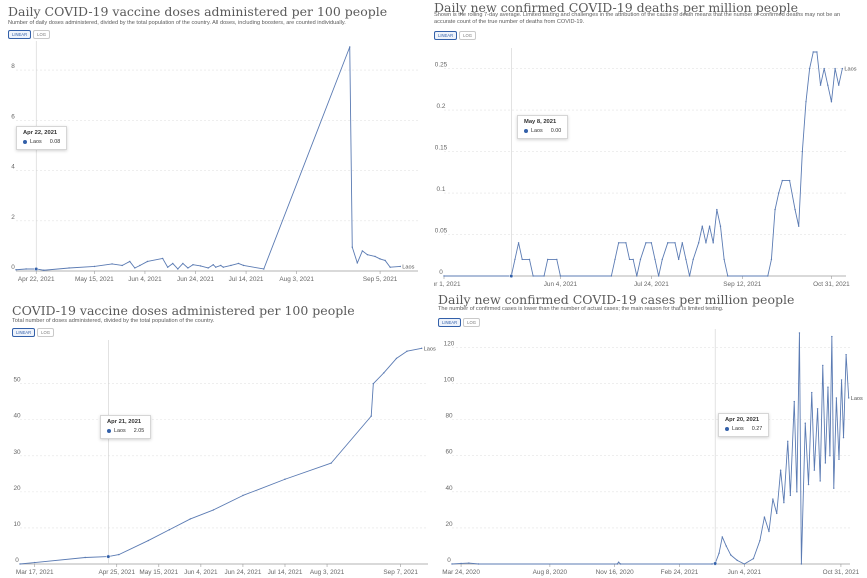 The height and width of the screenshot is (578, 867). I want to click on y-tick-label: 0.1, so click(441, 189).